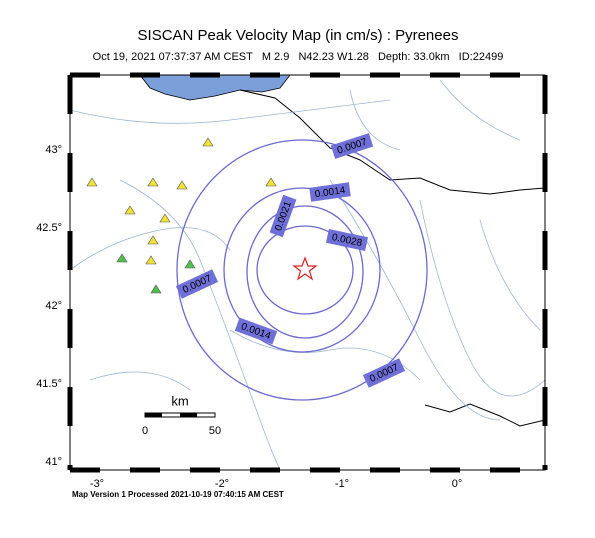  What do you see at coordinates (457, 484) in the screenshot?
I see `lon-label: 0°` at bounding box center [457, 484].